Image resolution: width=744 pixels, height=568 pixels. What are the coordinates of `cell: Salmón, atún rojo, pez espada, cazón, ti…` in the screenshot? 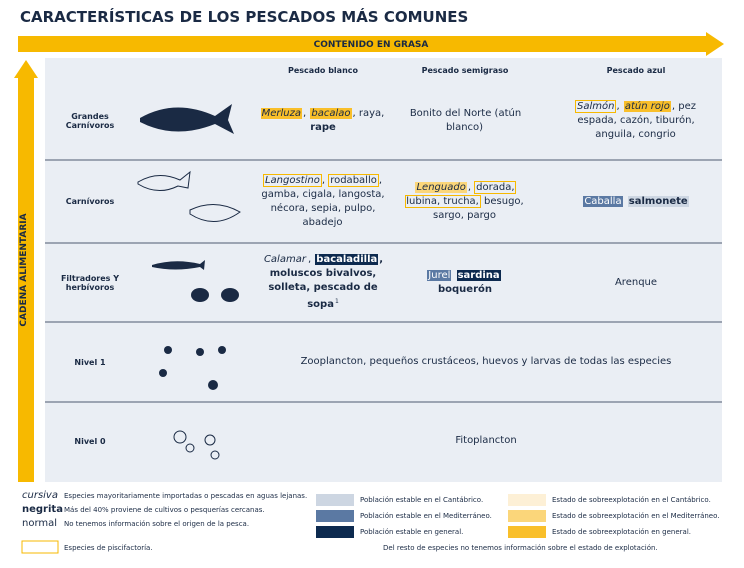 It's located at (636, 121).